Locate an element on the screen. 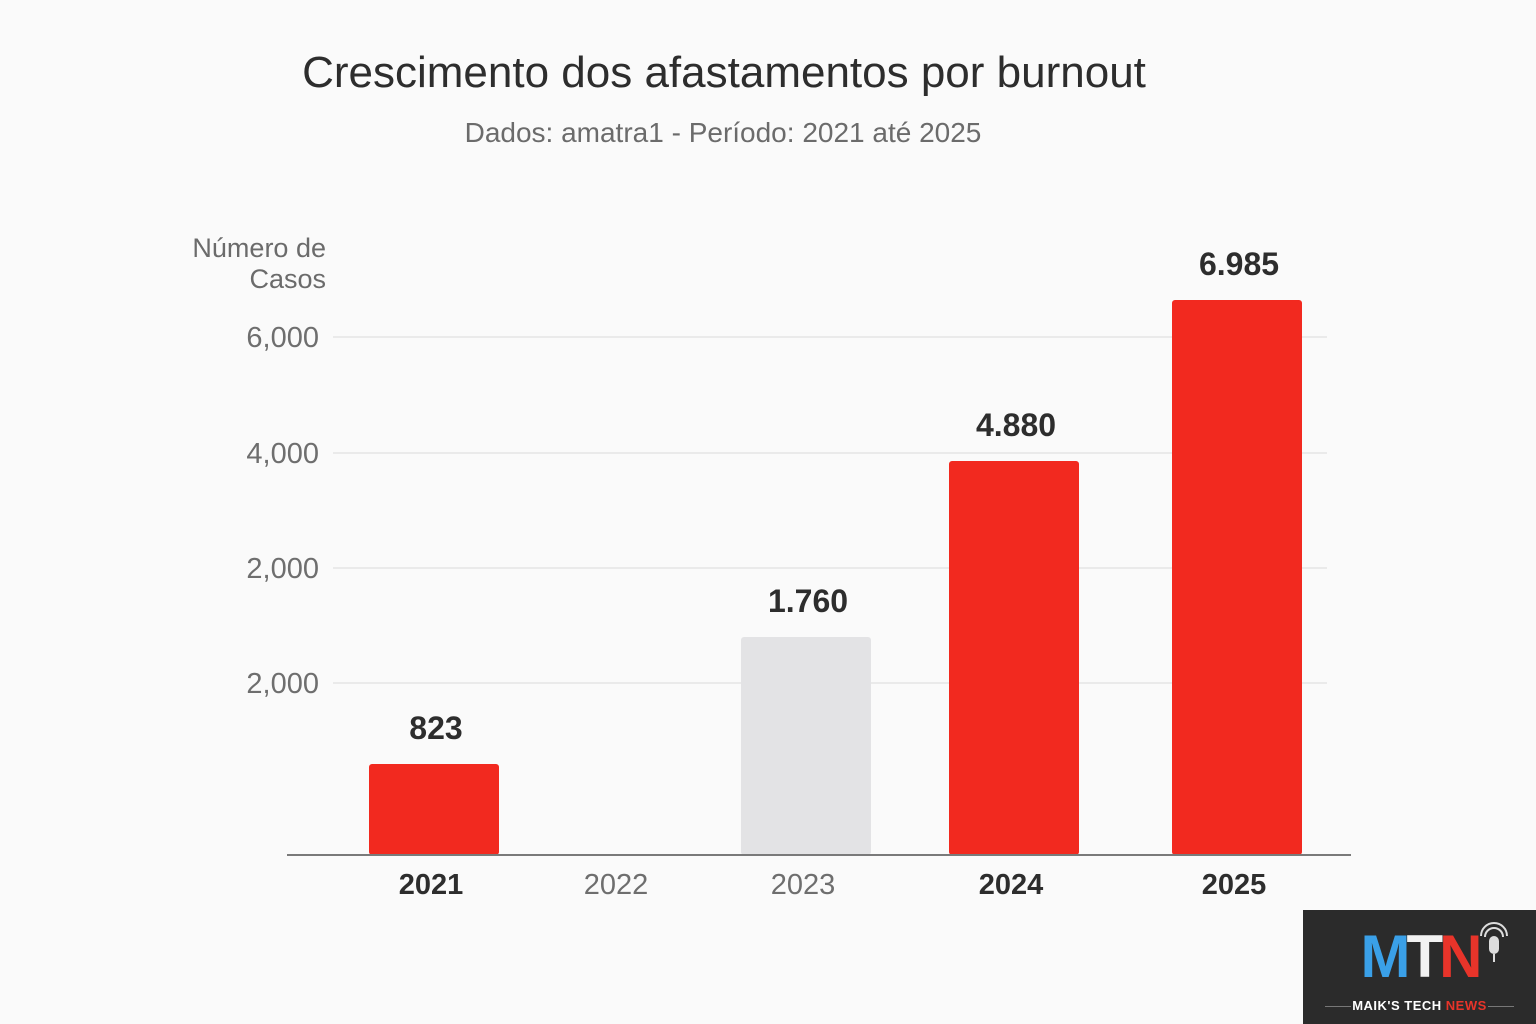 Image resolution: width=1536 pixels, height=1024 pixels. logo-tagline: MAIK'S TECH NEWS is located at coordinates (1419, 1005).